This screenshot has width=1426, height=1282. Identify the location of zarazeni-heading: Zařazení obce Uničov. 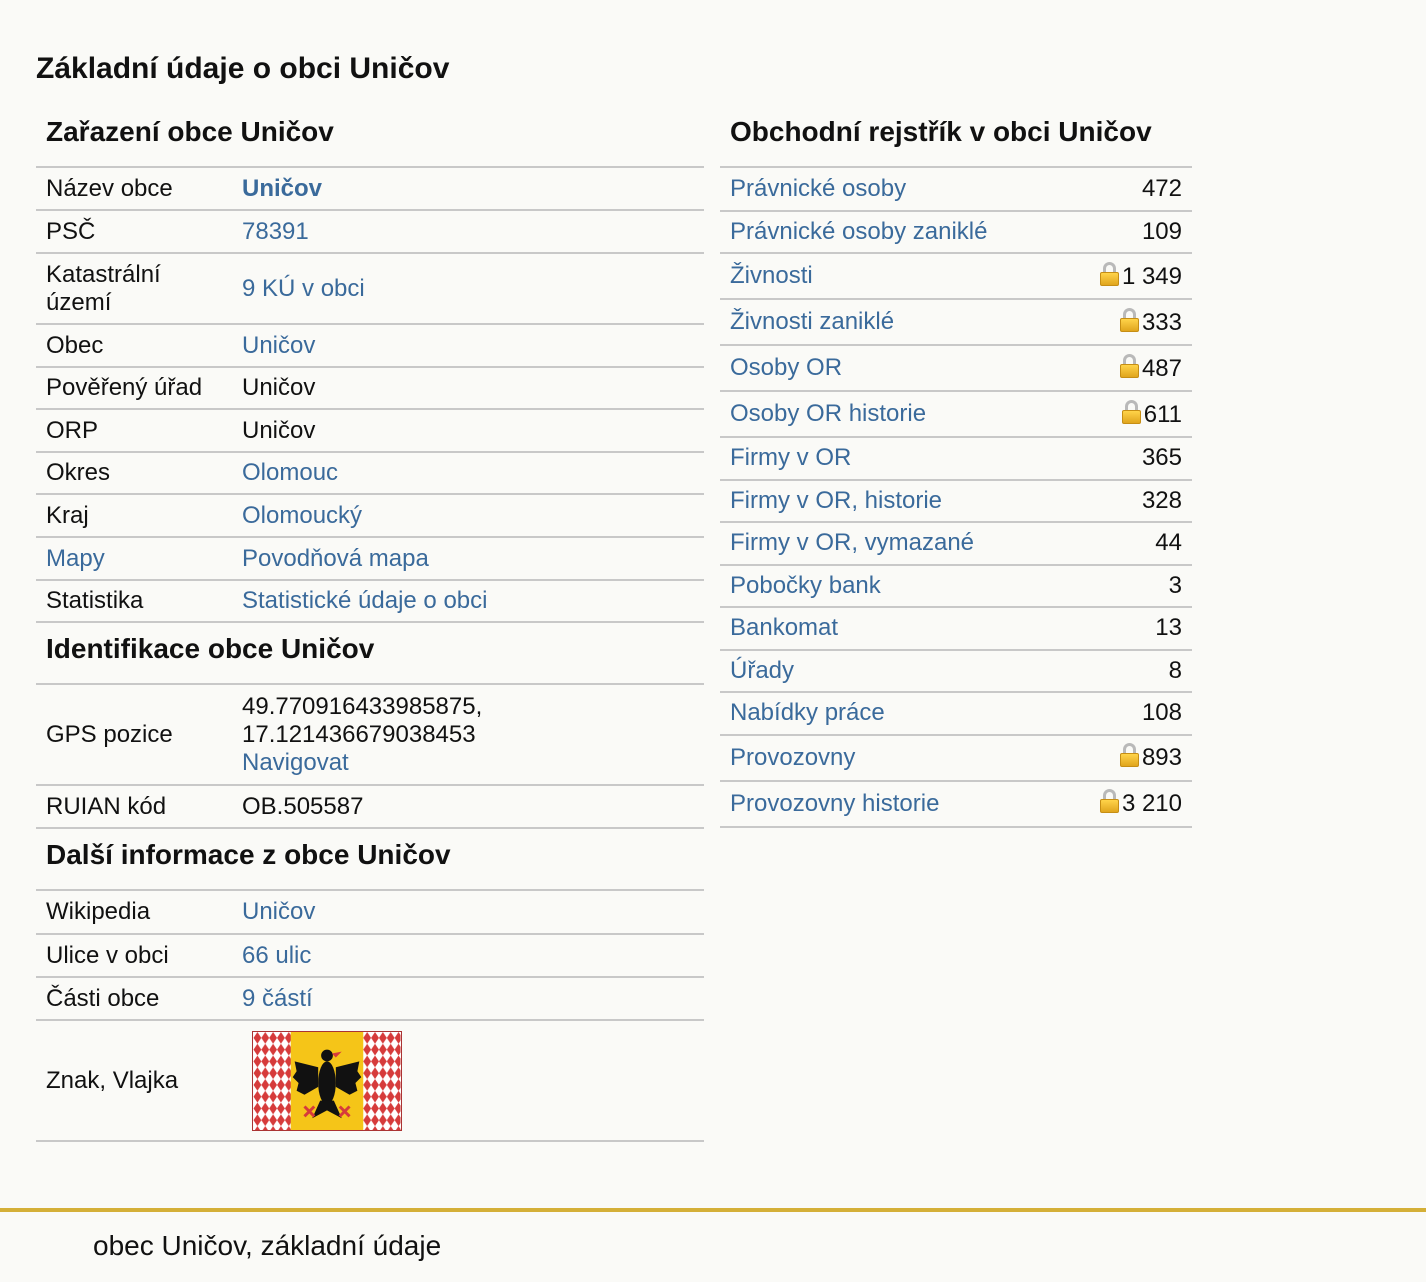
(370, 139).